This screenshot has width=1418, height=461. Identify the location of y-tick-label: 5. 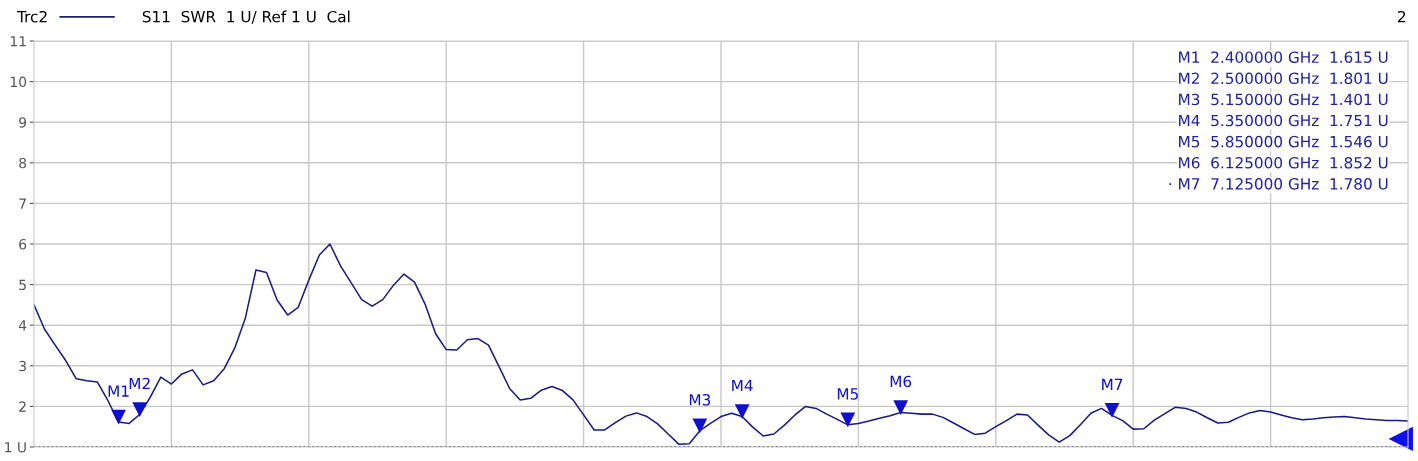
(22, 285).